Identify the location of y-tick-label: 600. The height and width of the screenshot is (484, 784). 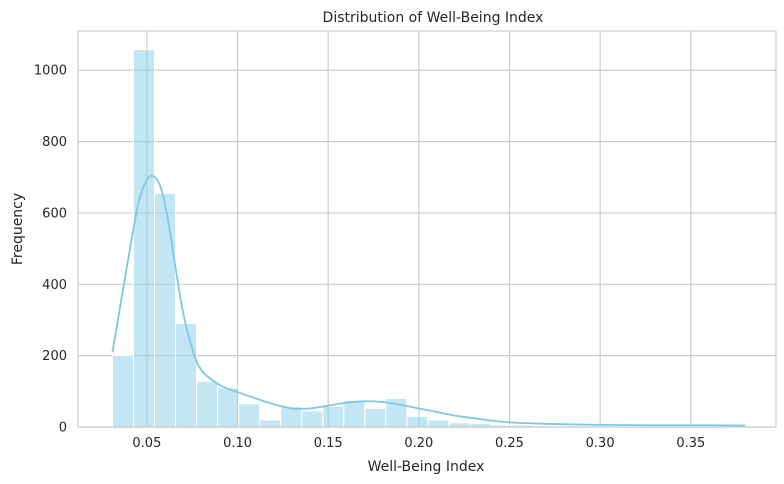
(54, 213).